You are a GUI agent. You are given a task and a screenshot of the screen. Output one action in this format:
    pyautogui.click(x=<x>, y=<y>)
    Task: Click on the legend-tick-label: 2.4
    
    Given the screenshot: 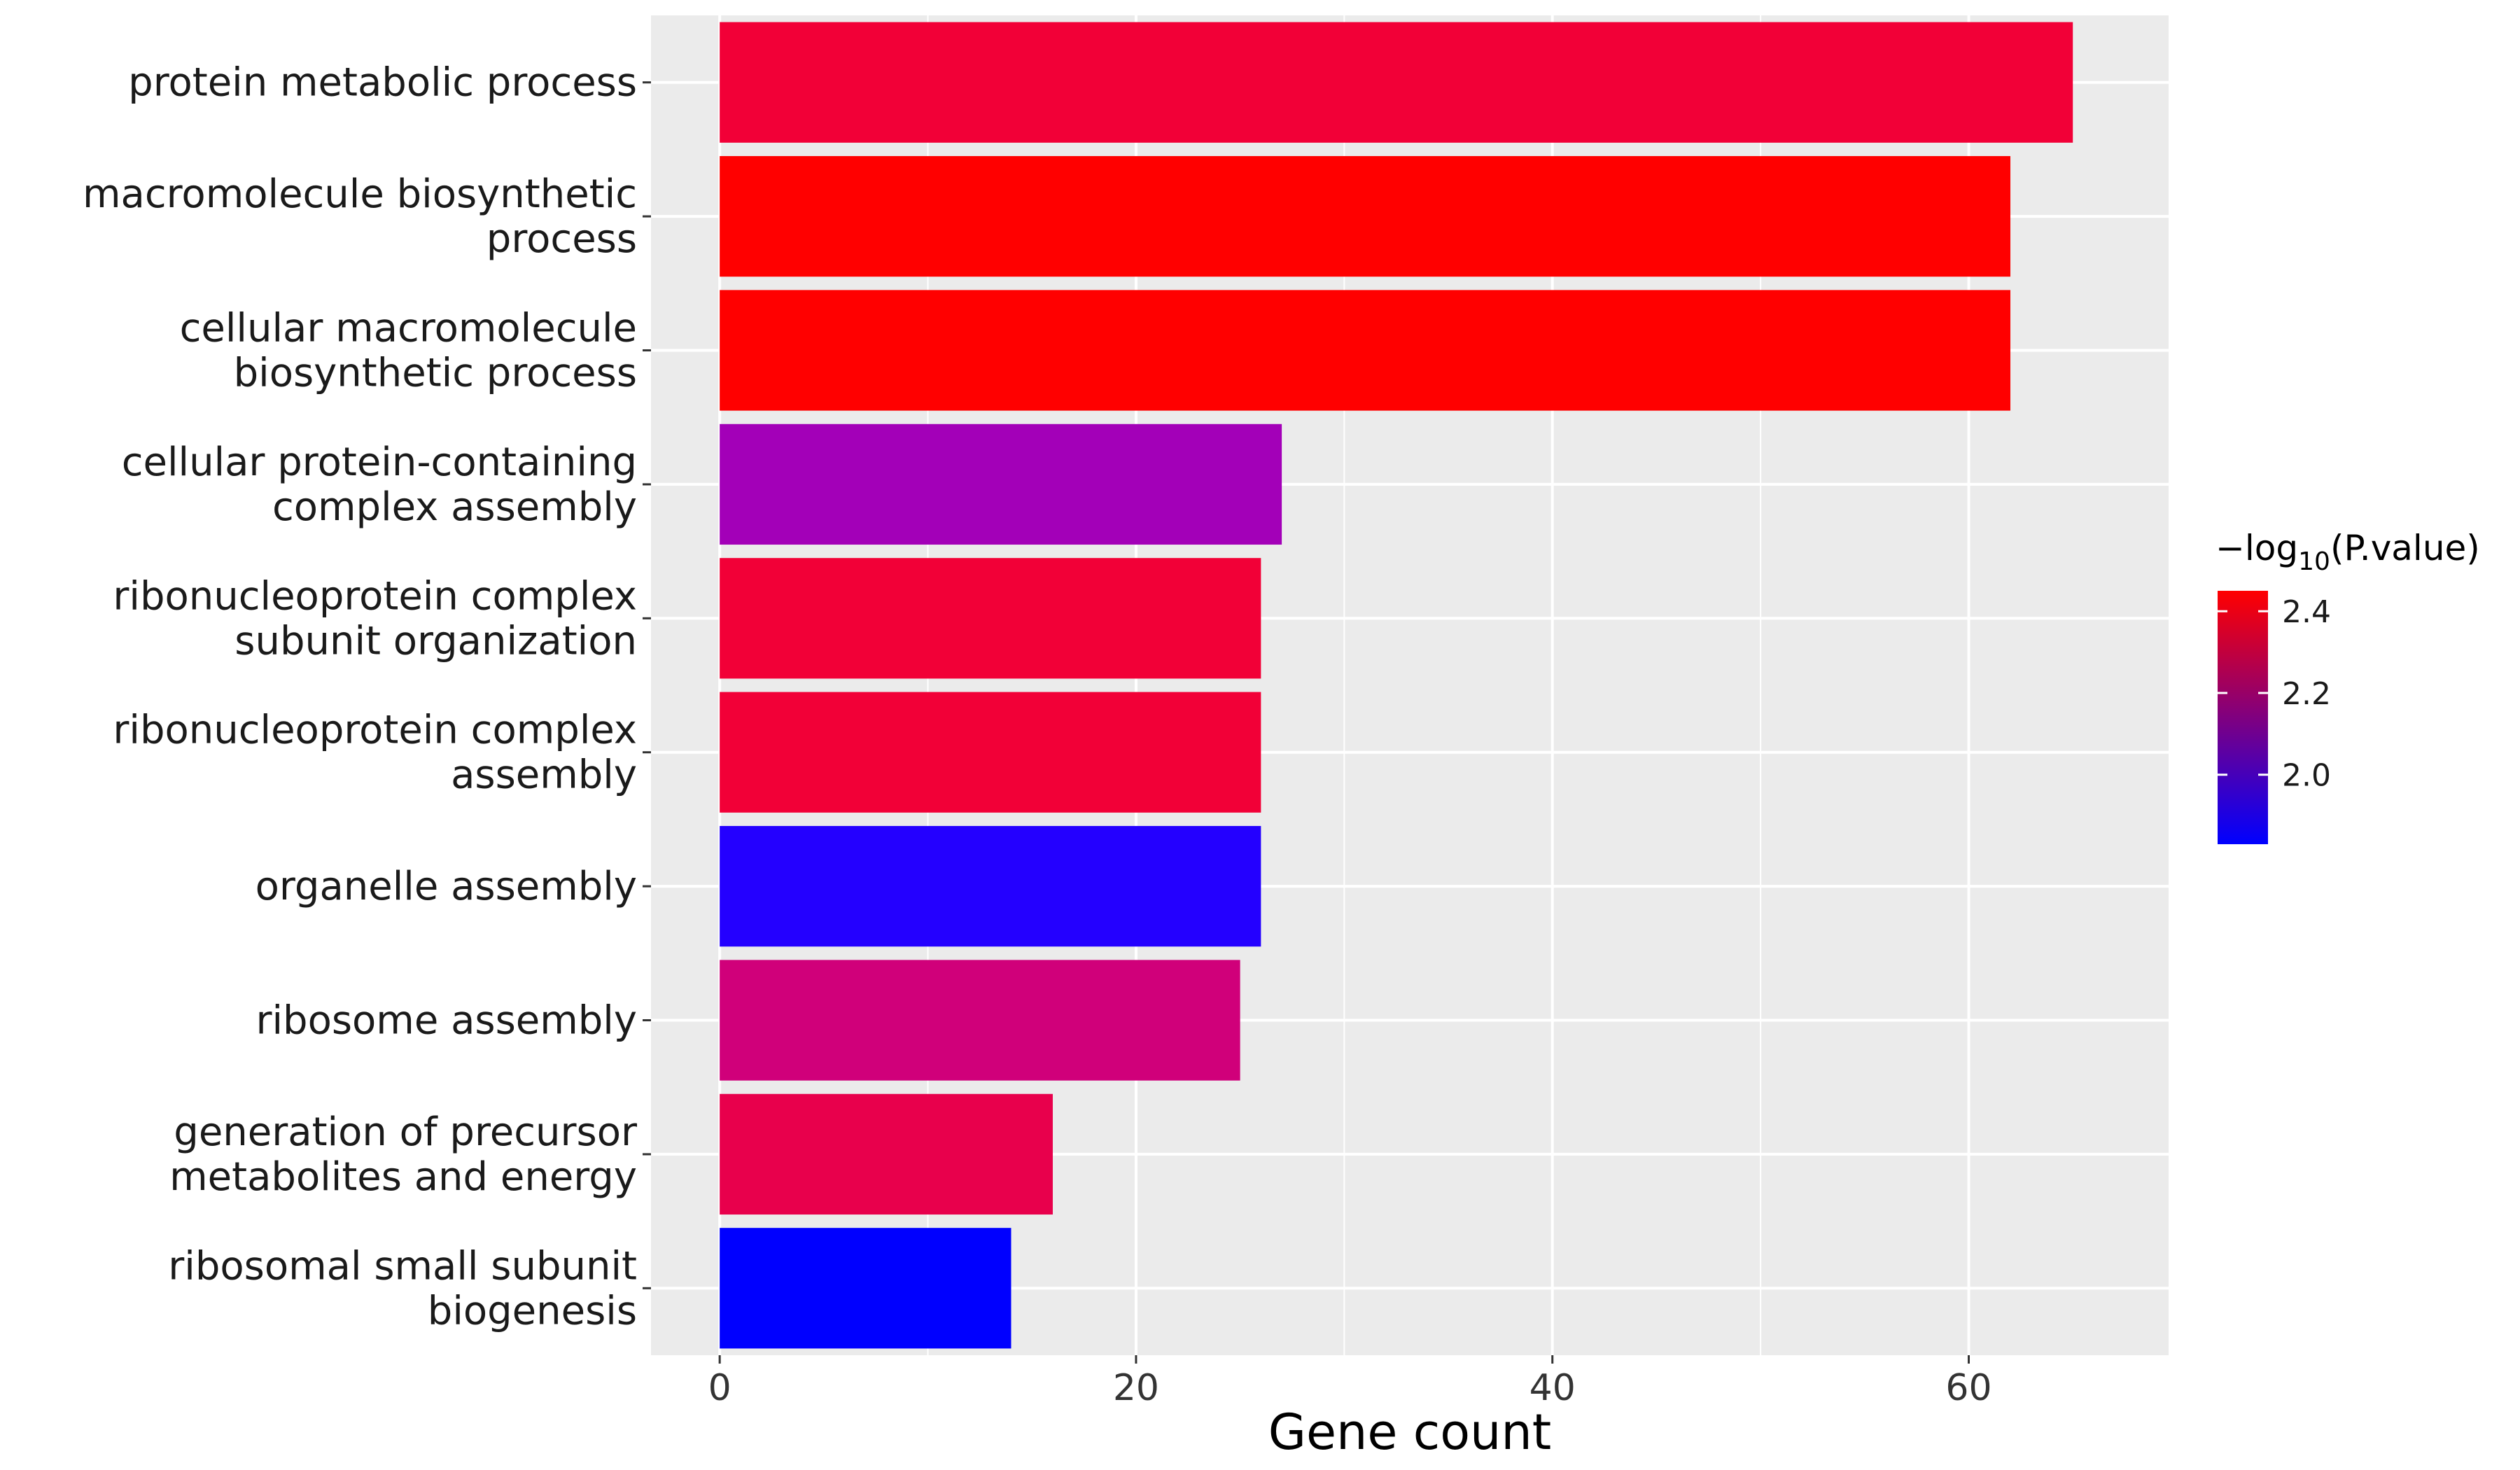 What is the action you would take?
    pyautogui.click(x=2306, y=612)
    